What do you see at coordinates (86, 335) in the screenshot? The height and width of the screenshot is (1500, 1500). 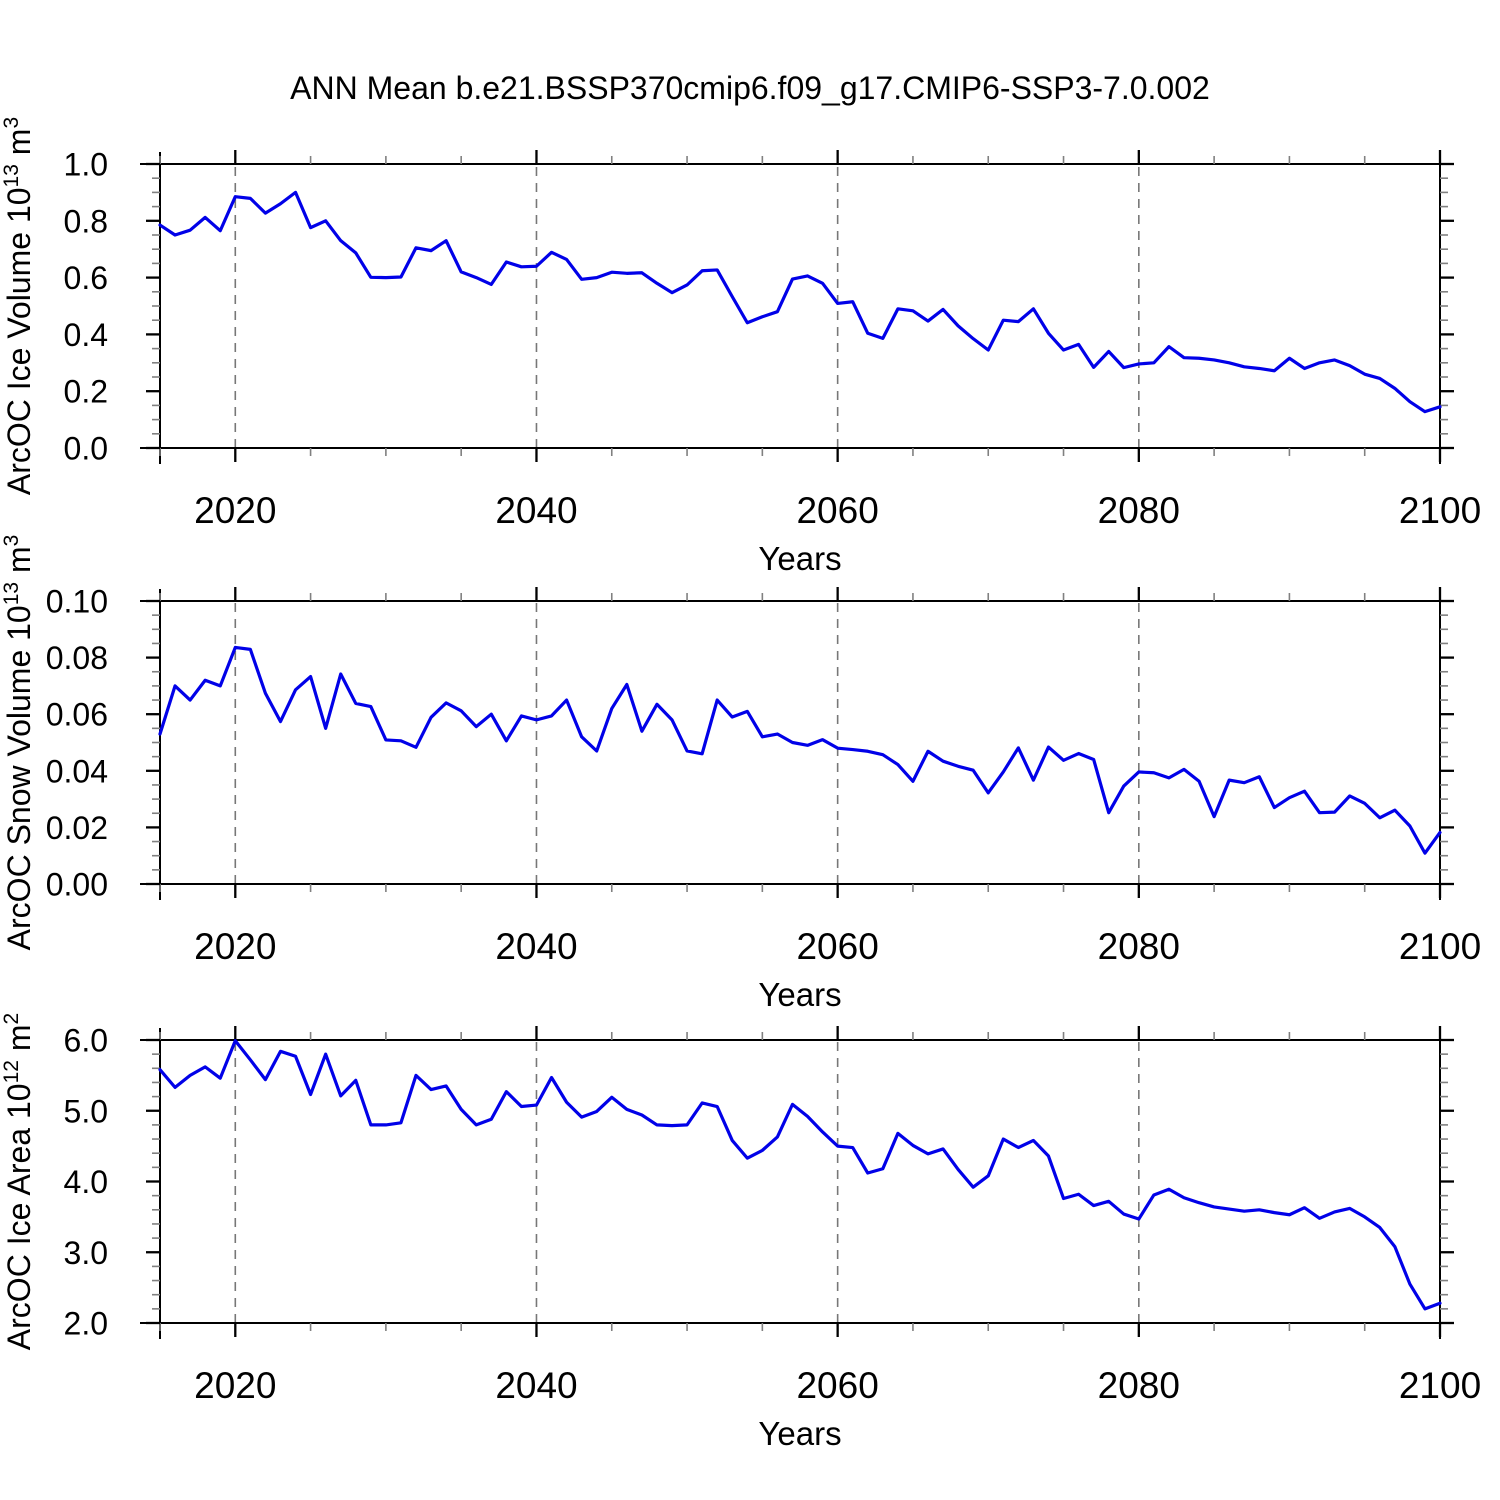 I see `y-tick-label: 0.4` at bounding box center [86, 335].